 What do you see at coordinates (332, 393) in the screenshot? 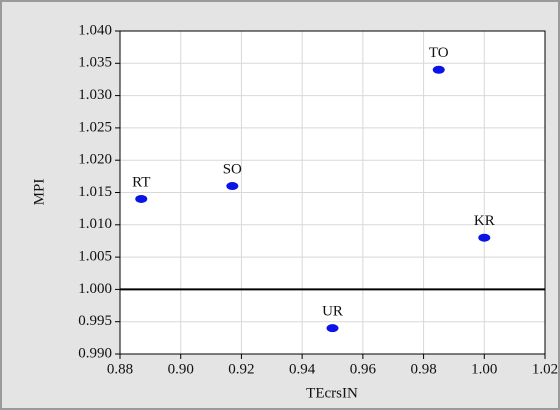
I see `x-axis-label: TEcrsIN` at bounding box center [332, 393].